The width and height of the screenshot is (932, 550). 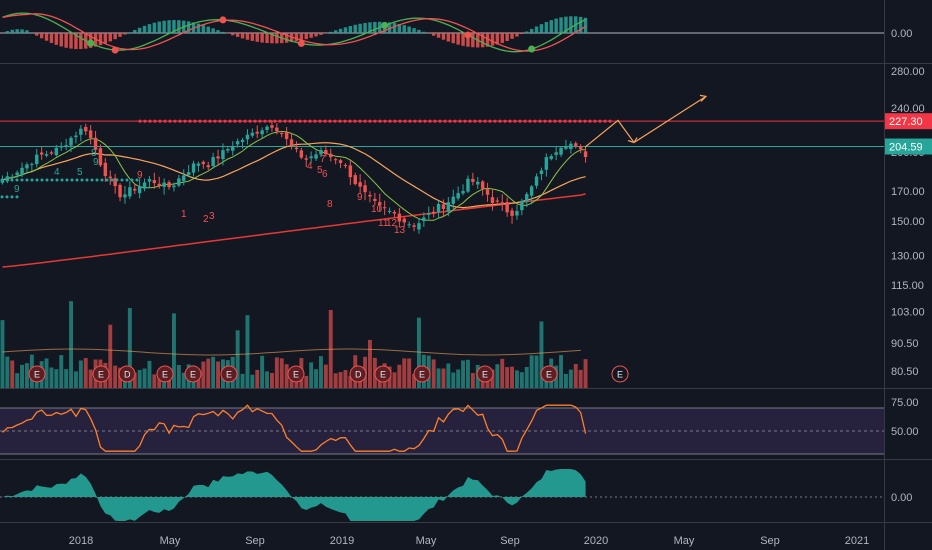 I want to click on osc-area, so click(x=294, y=495).